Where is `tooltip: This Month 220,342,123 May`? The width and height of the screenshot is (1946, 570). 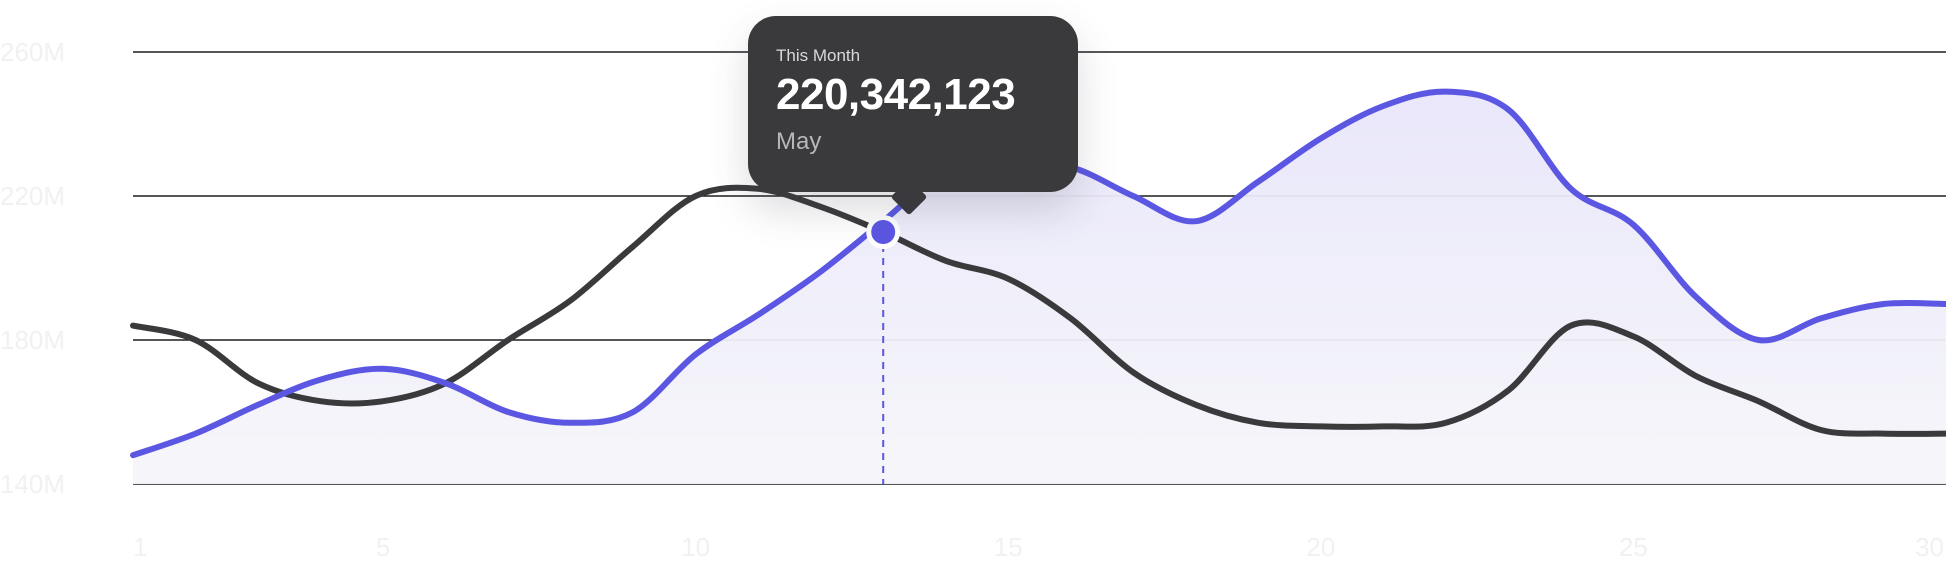 tooltip: This Month 220,342,123 May is located at coordinates (913, 104).